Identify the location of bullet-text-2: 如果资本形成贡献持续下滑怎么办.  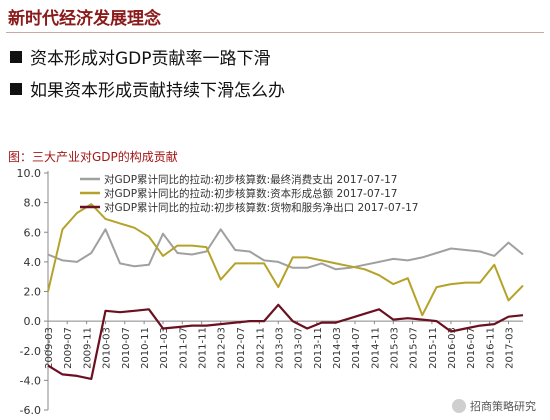
(157, 91).